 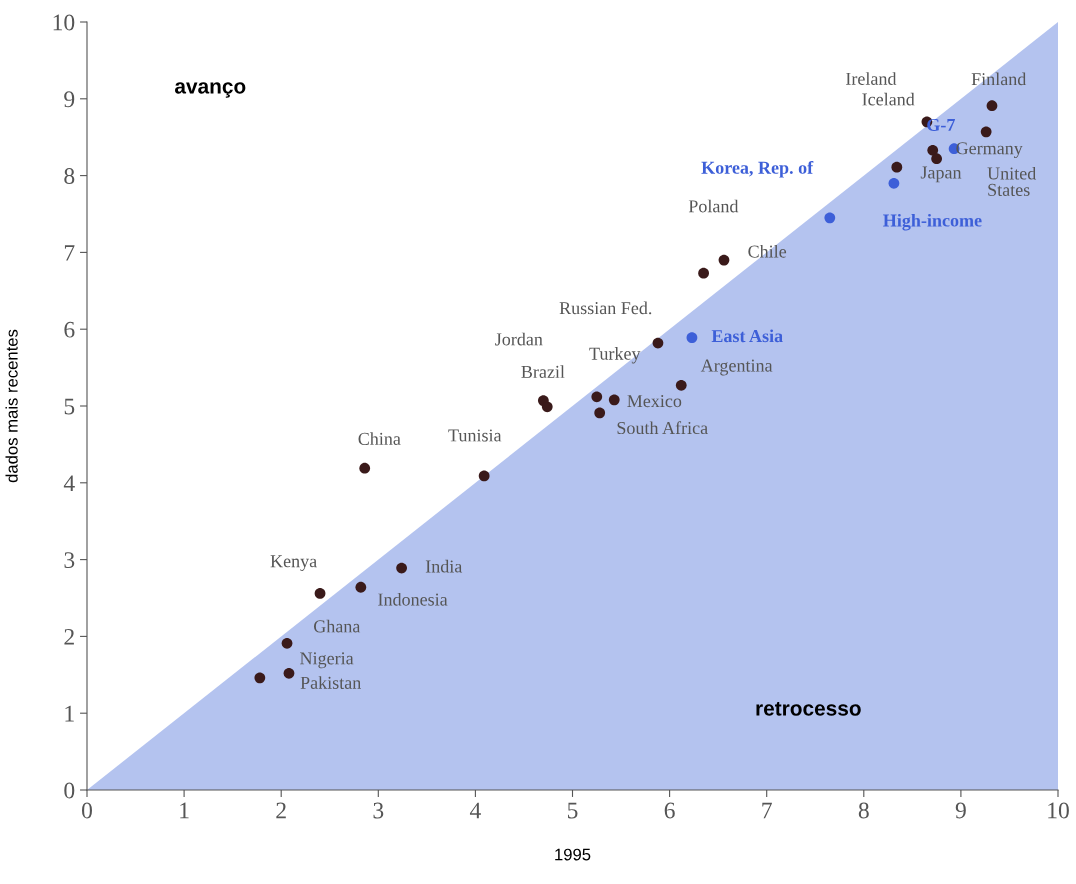 What do you see at coordinates (69, 406) in the screenshot?
I see `y-tick-label: 5` at bounding box center [69, 406].